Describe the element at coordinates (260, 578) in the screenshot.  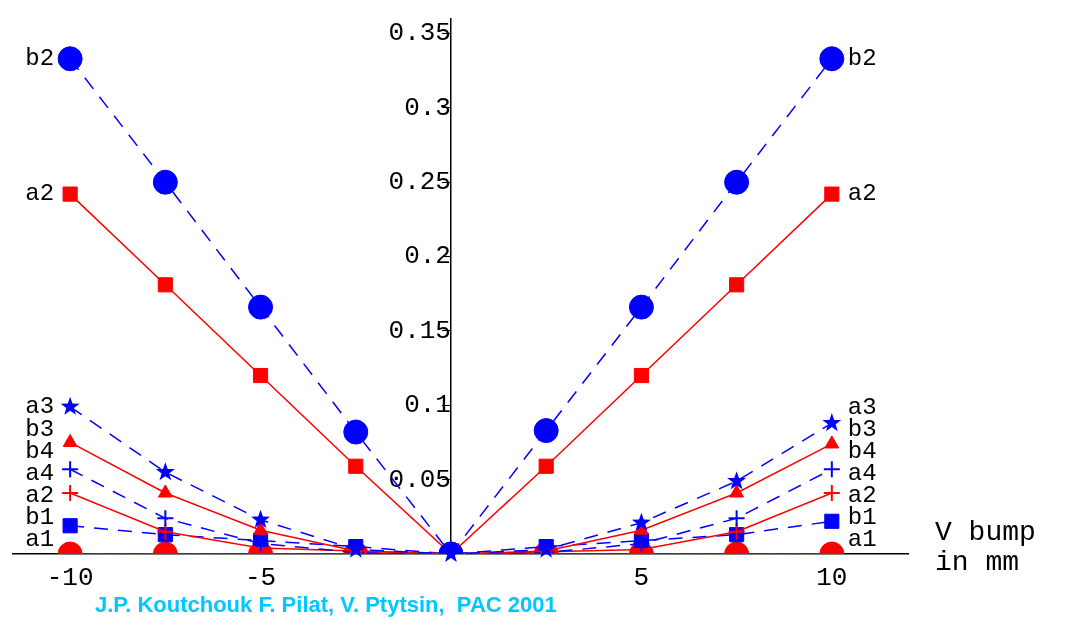
I see `x-tick-label: -5` at that location.